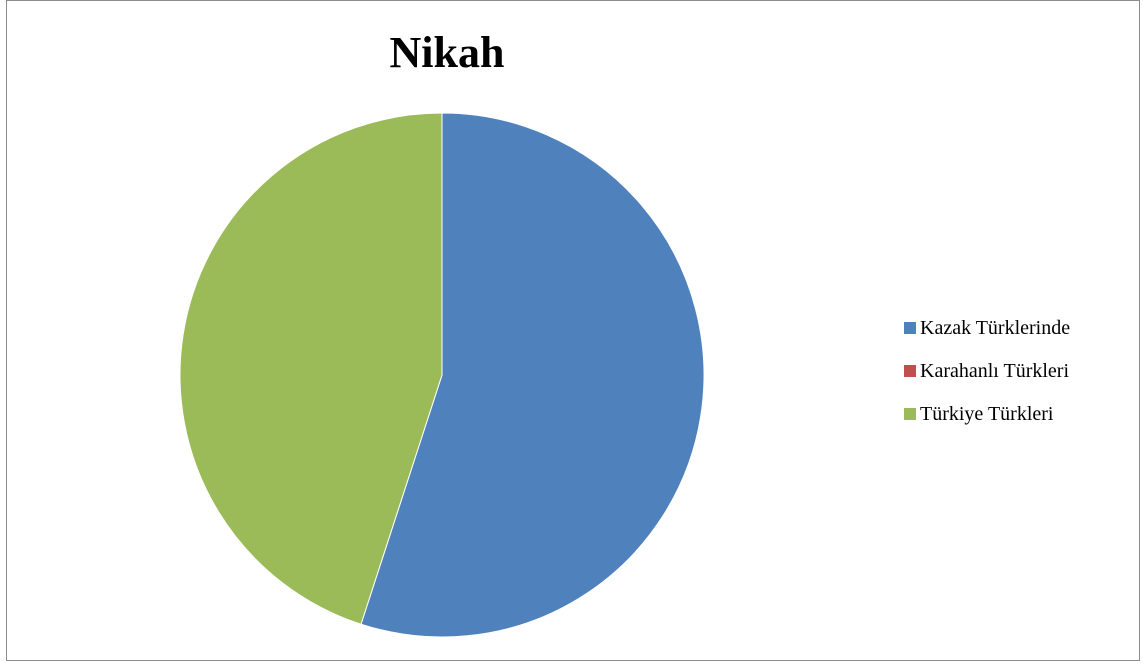 This screenshot has width=1143, height=664. I want to click on legend-label: Türkiye Türkleri, so click(987, 413).